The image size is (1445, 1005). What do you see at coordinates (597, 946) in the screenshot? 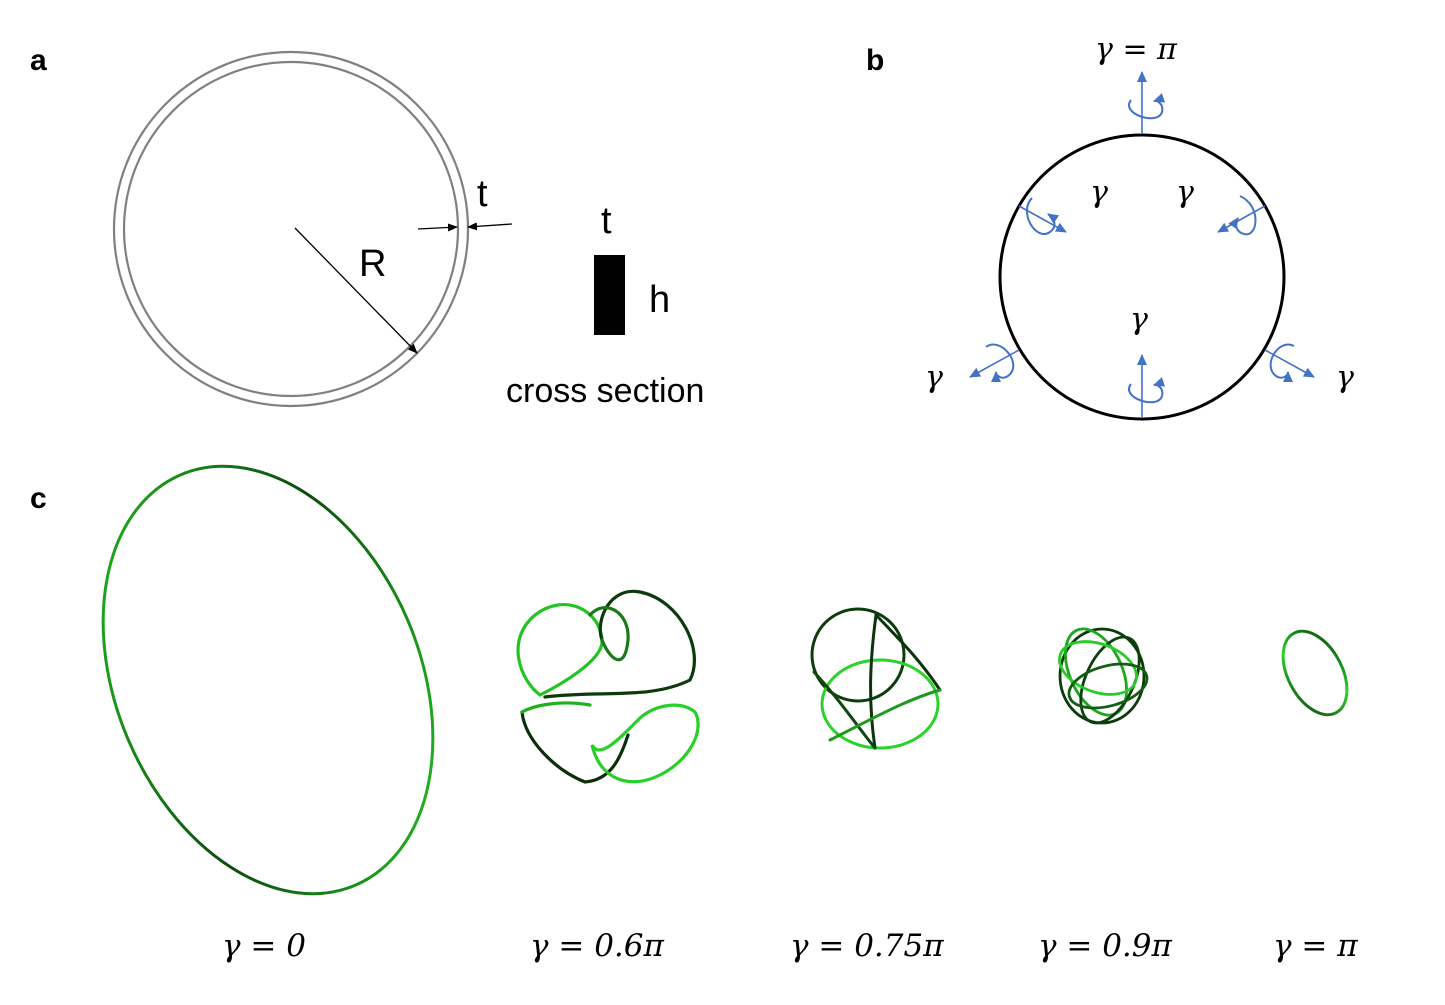
I see `caption-gamma-0.6pi: γ = 0.6π` at bounding box center [597, 946].